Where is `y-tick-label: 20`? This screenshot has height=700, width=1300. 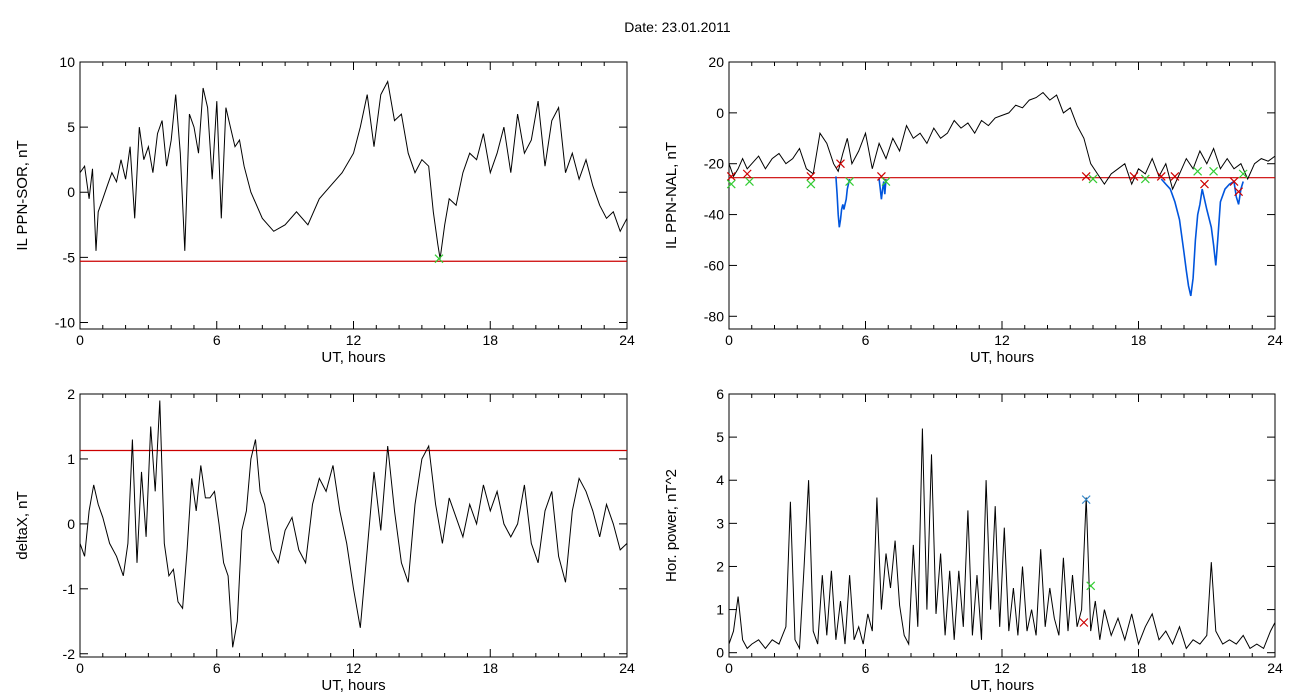
y-tick-label: 20 is located at coordinates (716, 62).